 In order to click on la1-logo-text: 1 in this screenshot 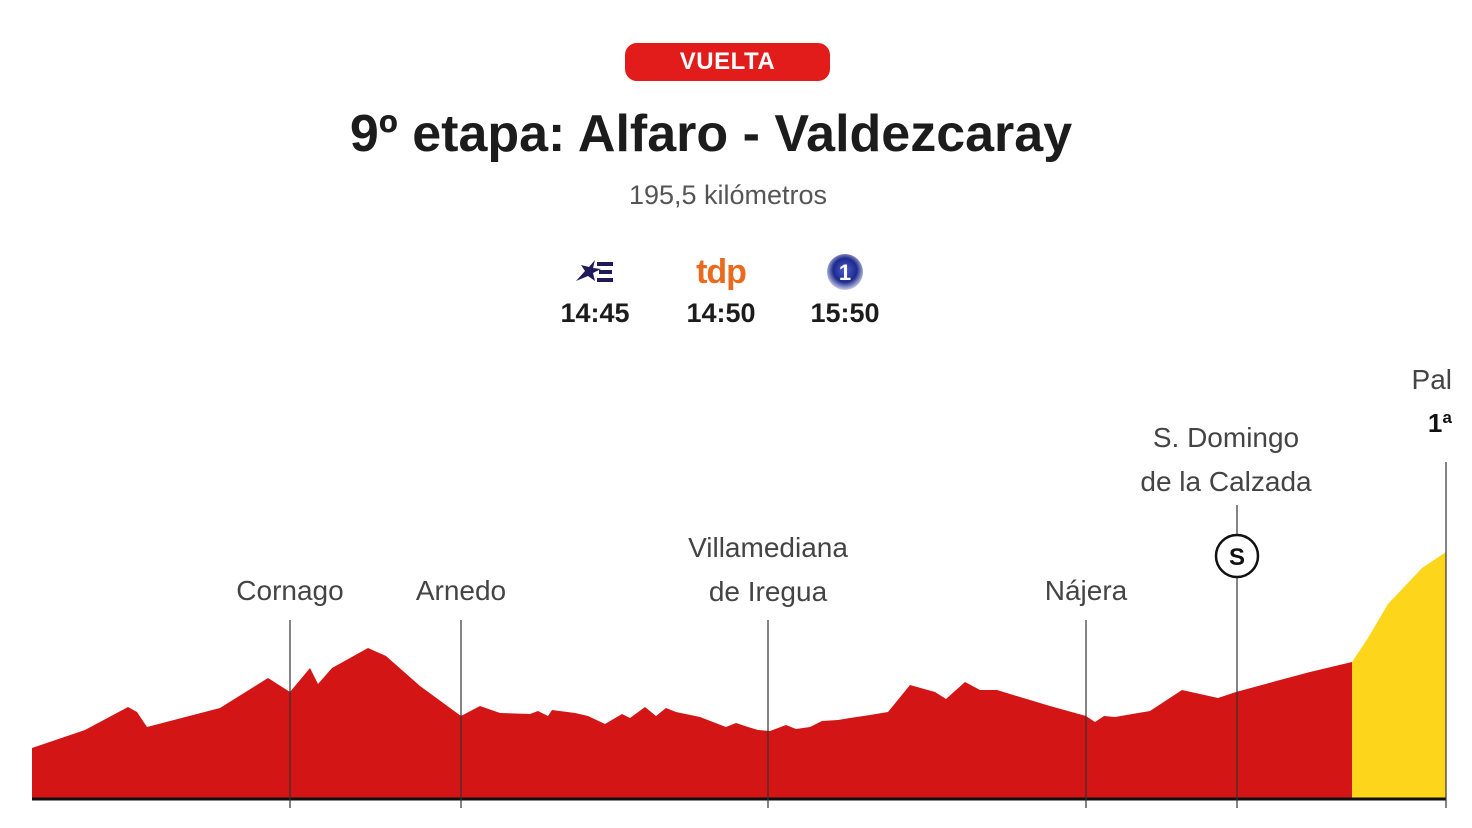, I will do `click(845, 272)`.